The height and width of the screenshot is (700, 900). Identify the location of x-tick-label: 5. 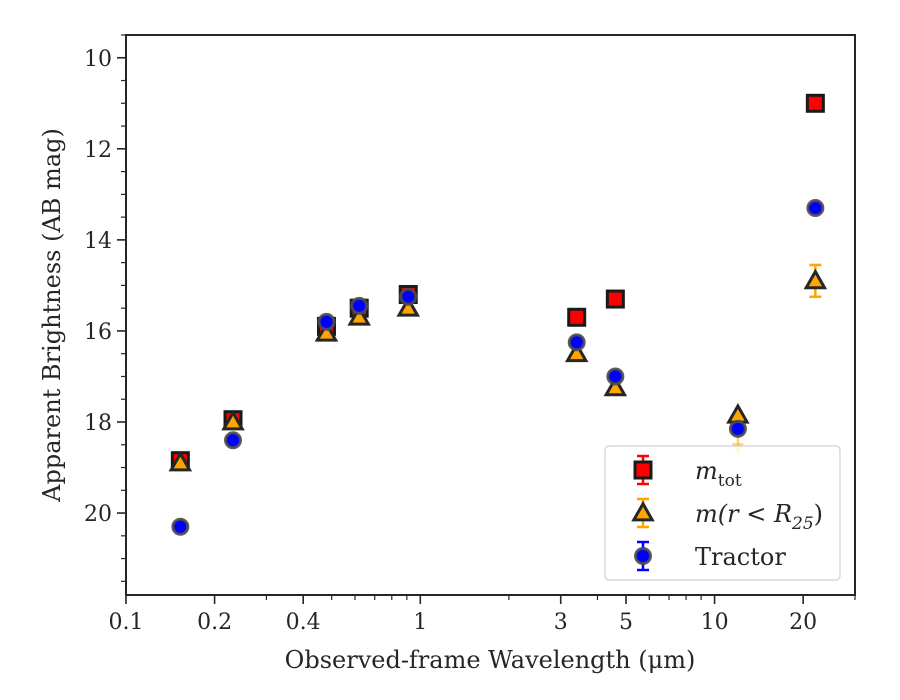
(626, 622).